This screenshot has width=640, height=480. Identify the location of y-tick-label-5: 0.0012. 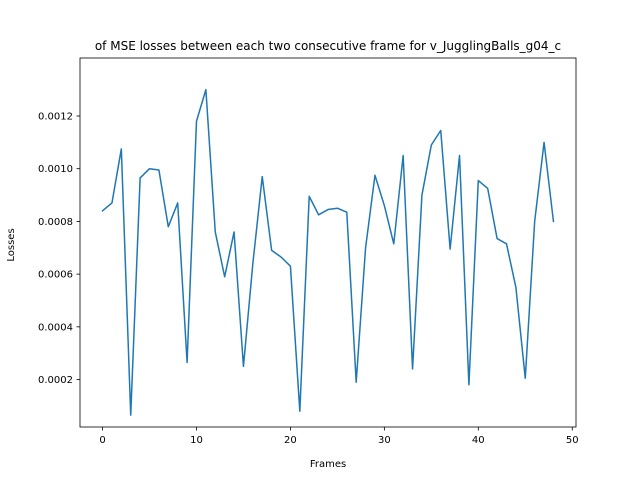
(55, 116).